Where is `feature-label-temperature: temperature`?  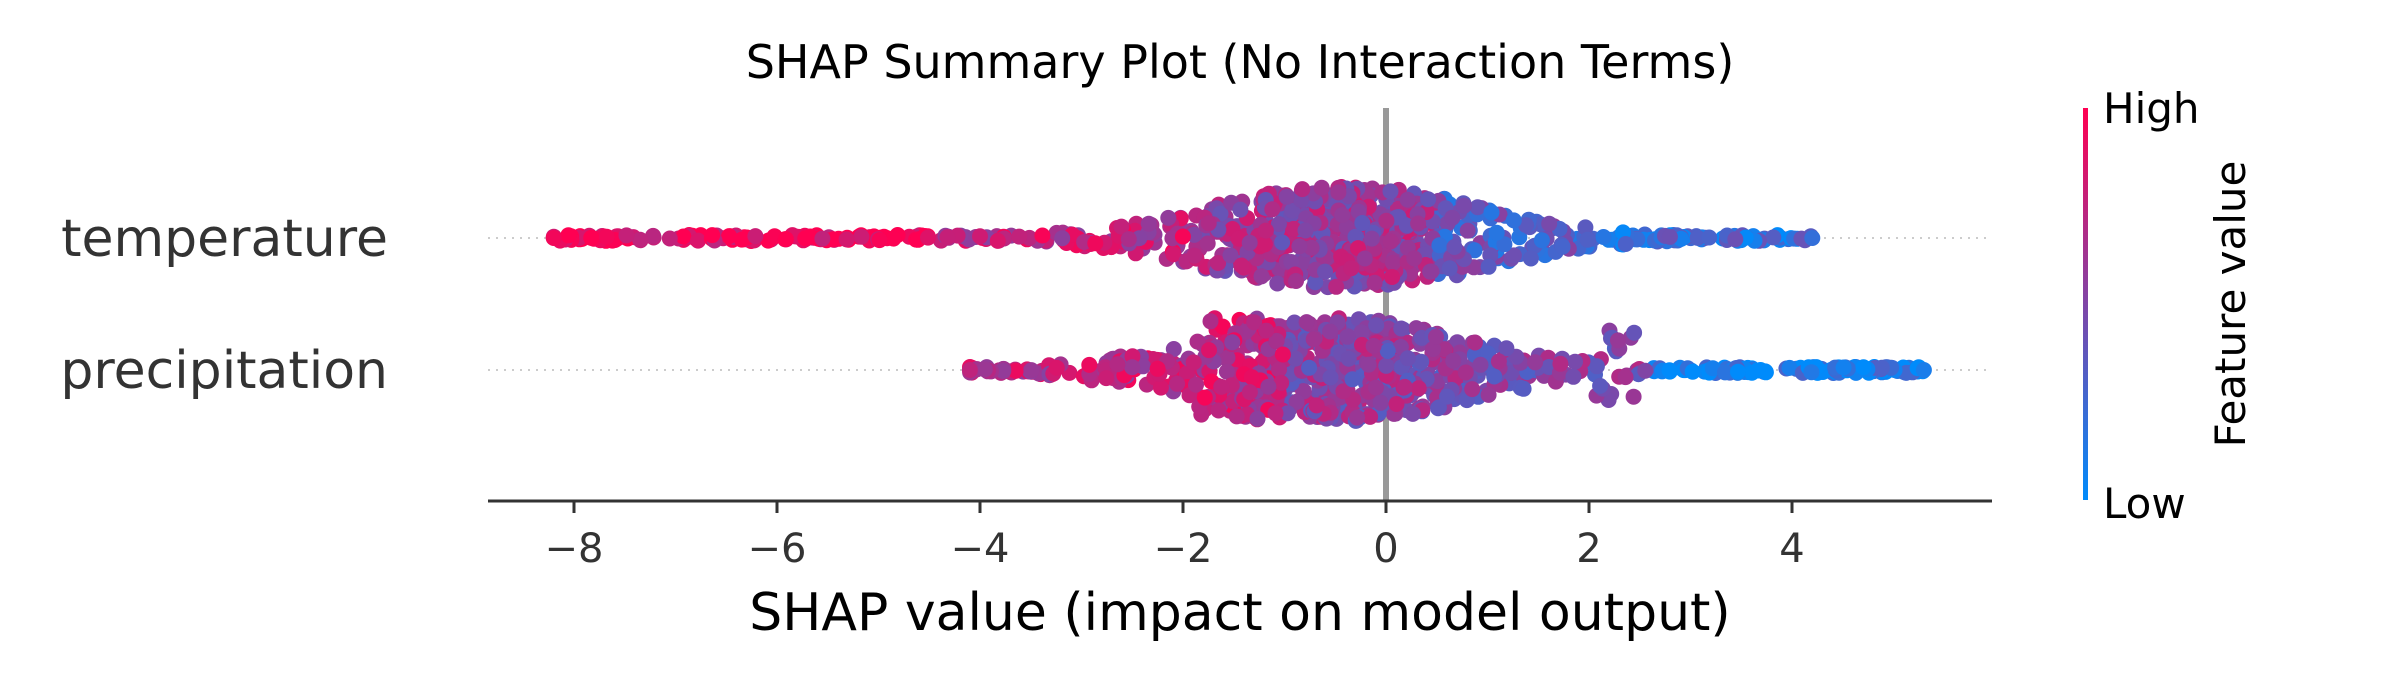
feature-label-temperature: temperature is located at coordinates (224, 239).